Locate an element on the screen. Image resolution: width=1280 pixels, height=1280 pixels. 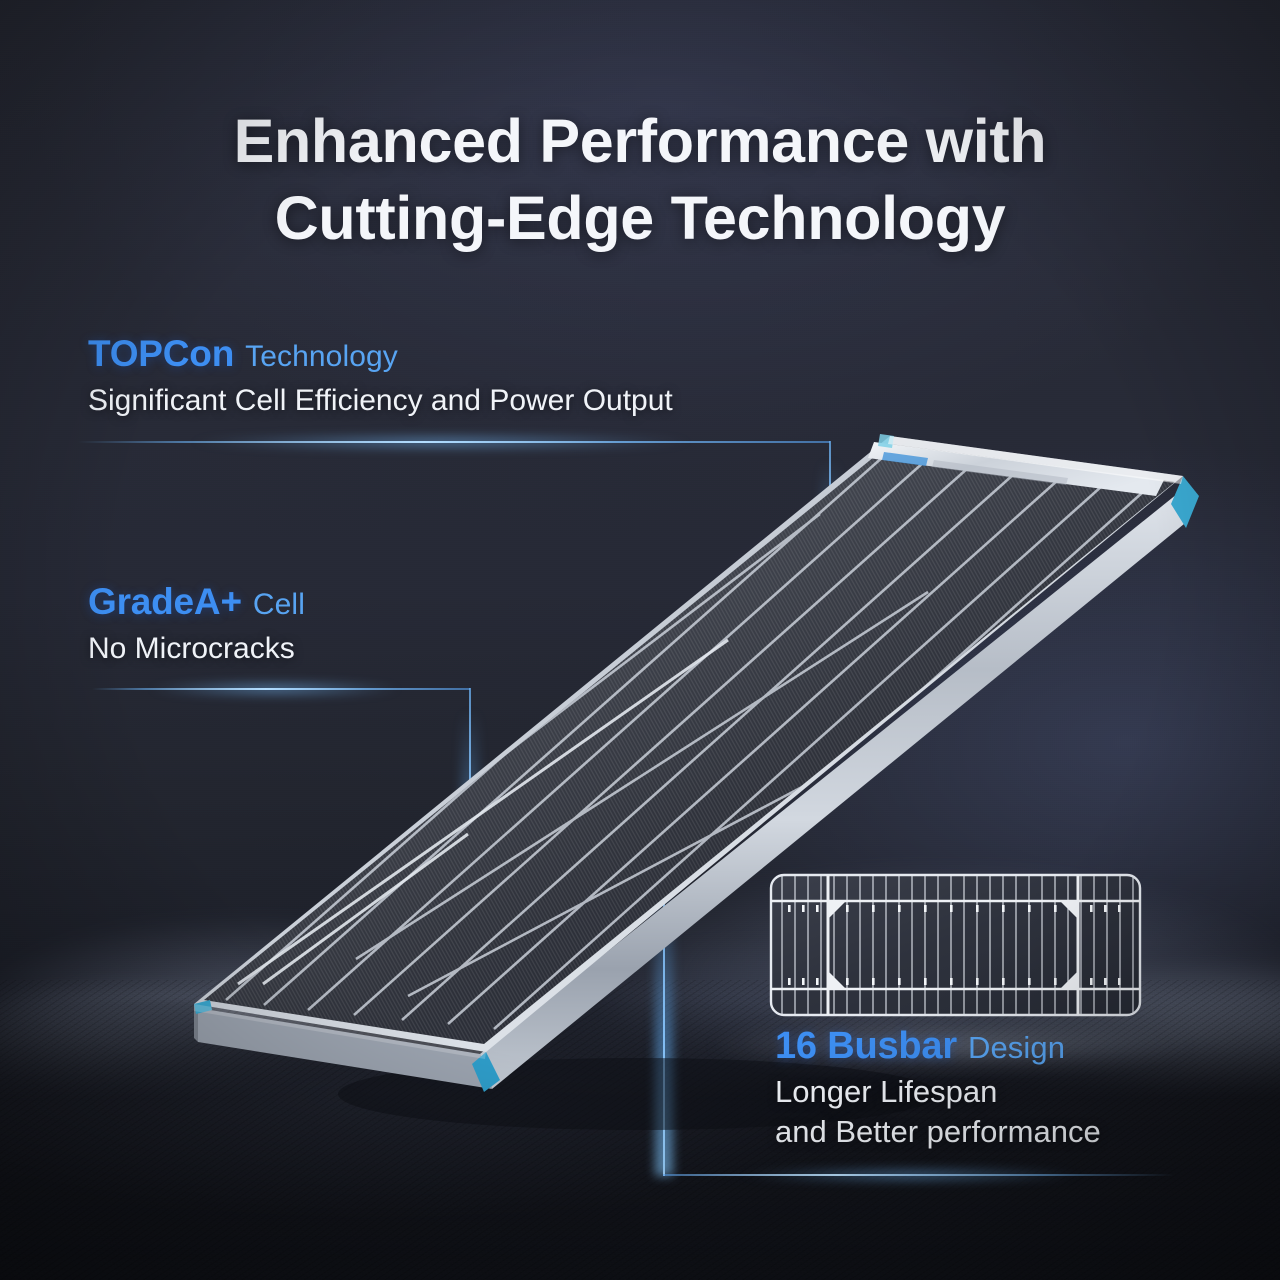
leader-line-horizontal-busbar is located at coordinates (919, 1175).